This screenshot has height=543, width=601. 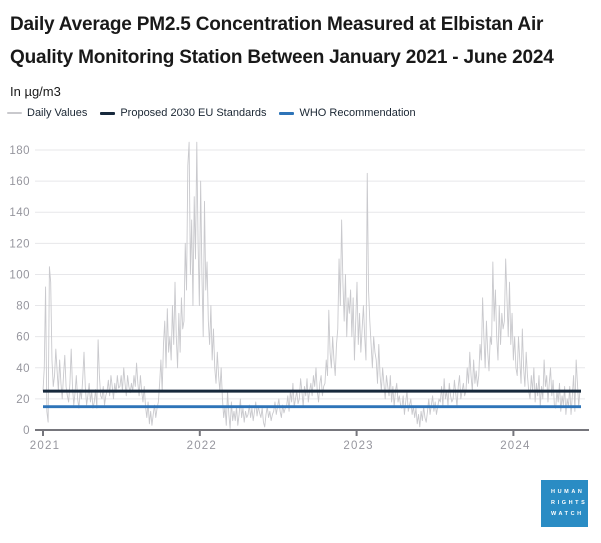 I want to click on x-axis, so click(x=312, y=432).